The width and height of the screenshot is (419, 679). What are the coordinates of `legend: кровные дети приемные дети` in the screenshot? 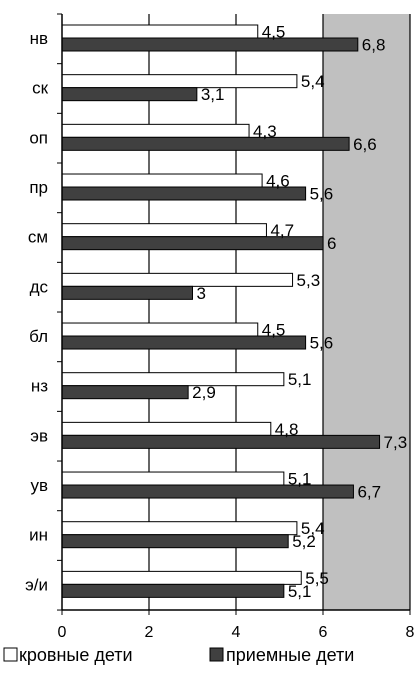 It's located at (178, 655).